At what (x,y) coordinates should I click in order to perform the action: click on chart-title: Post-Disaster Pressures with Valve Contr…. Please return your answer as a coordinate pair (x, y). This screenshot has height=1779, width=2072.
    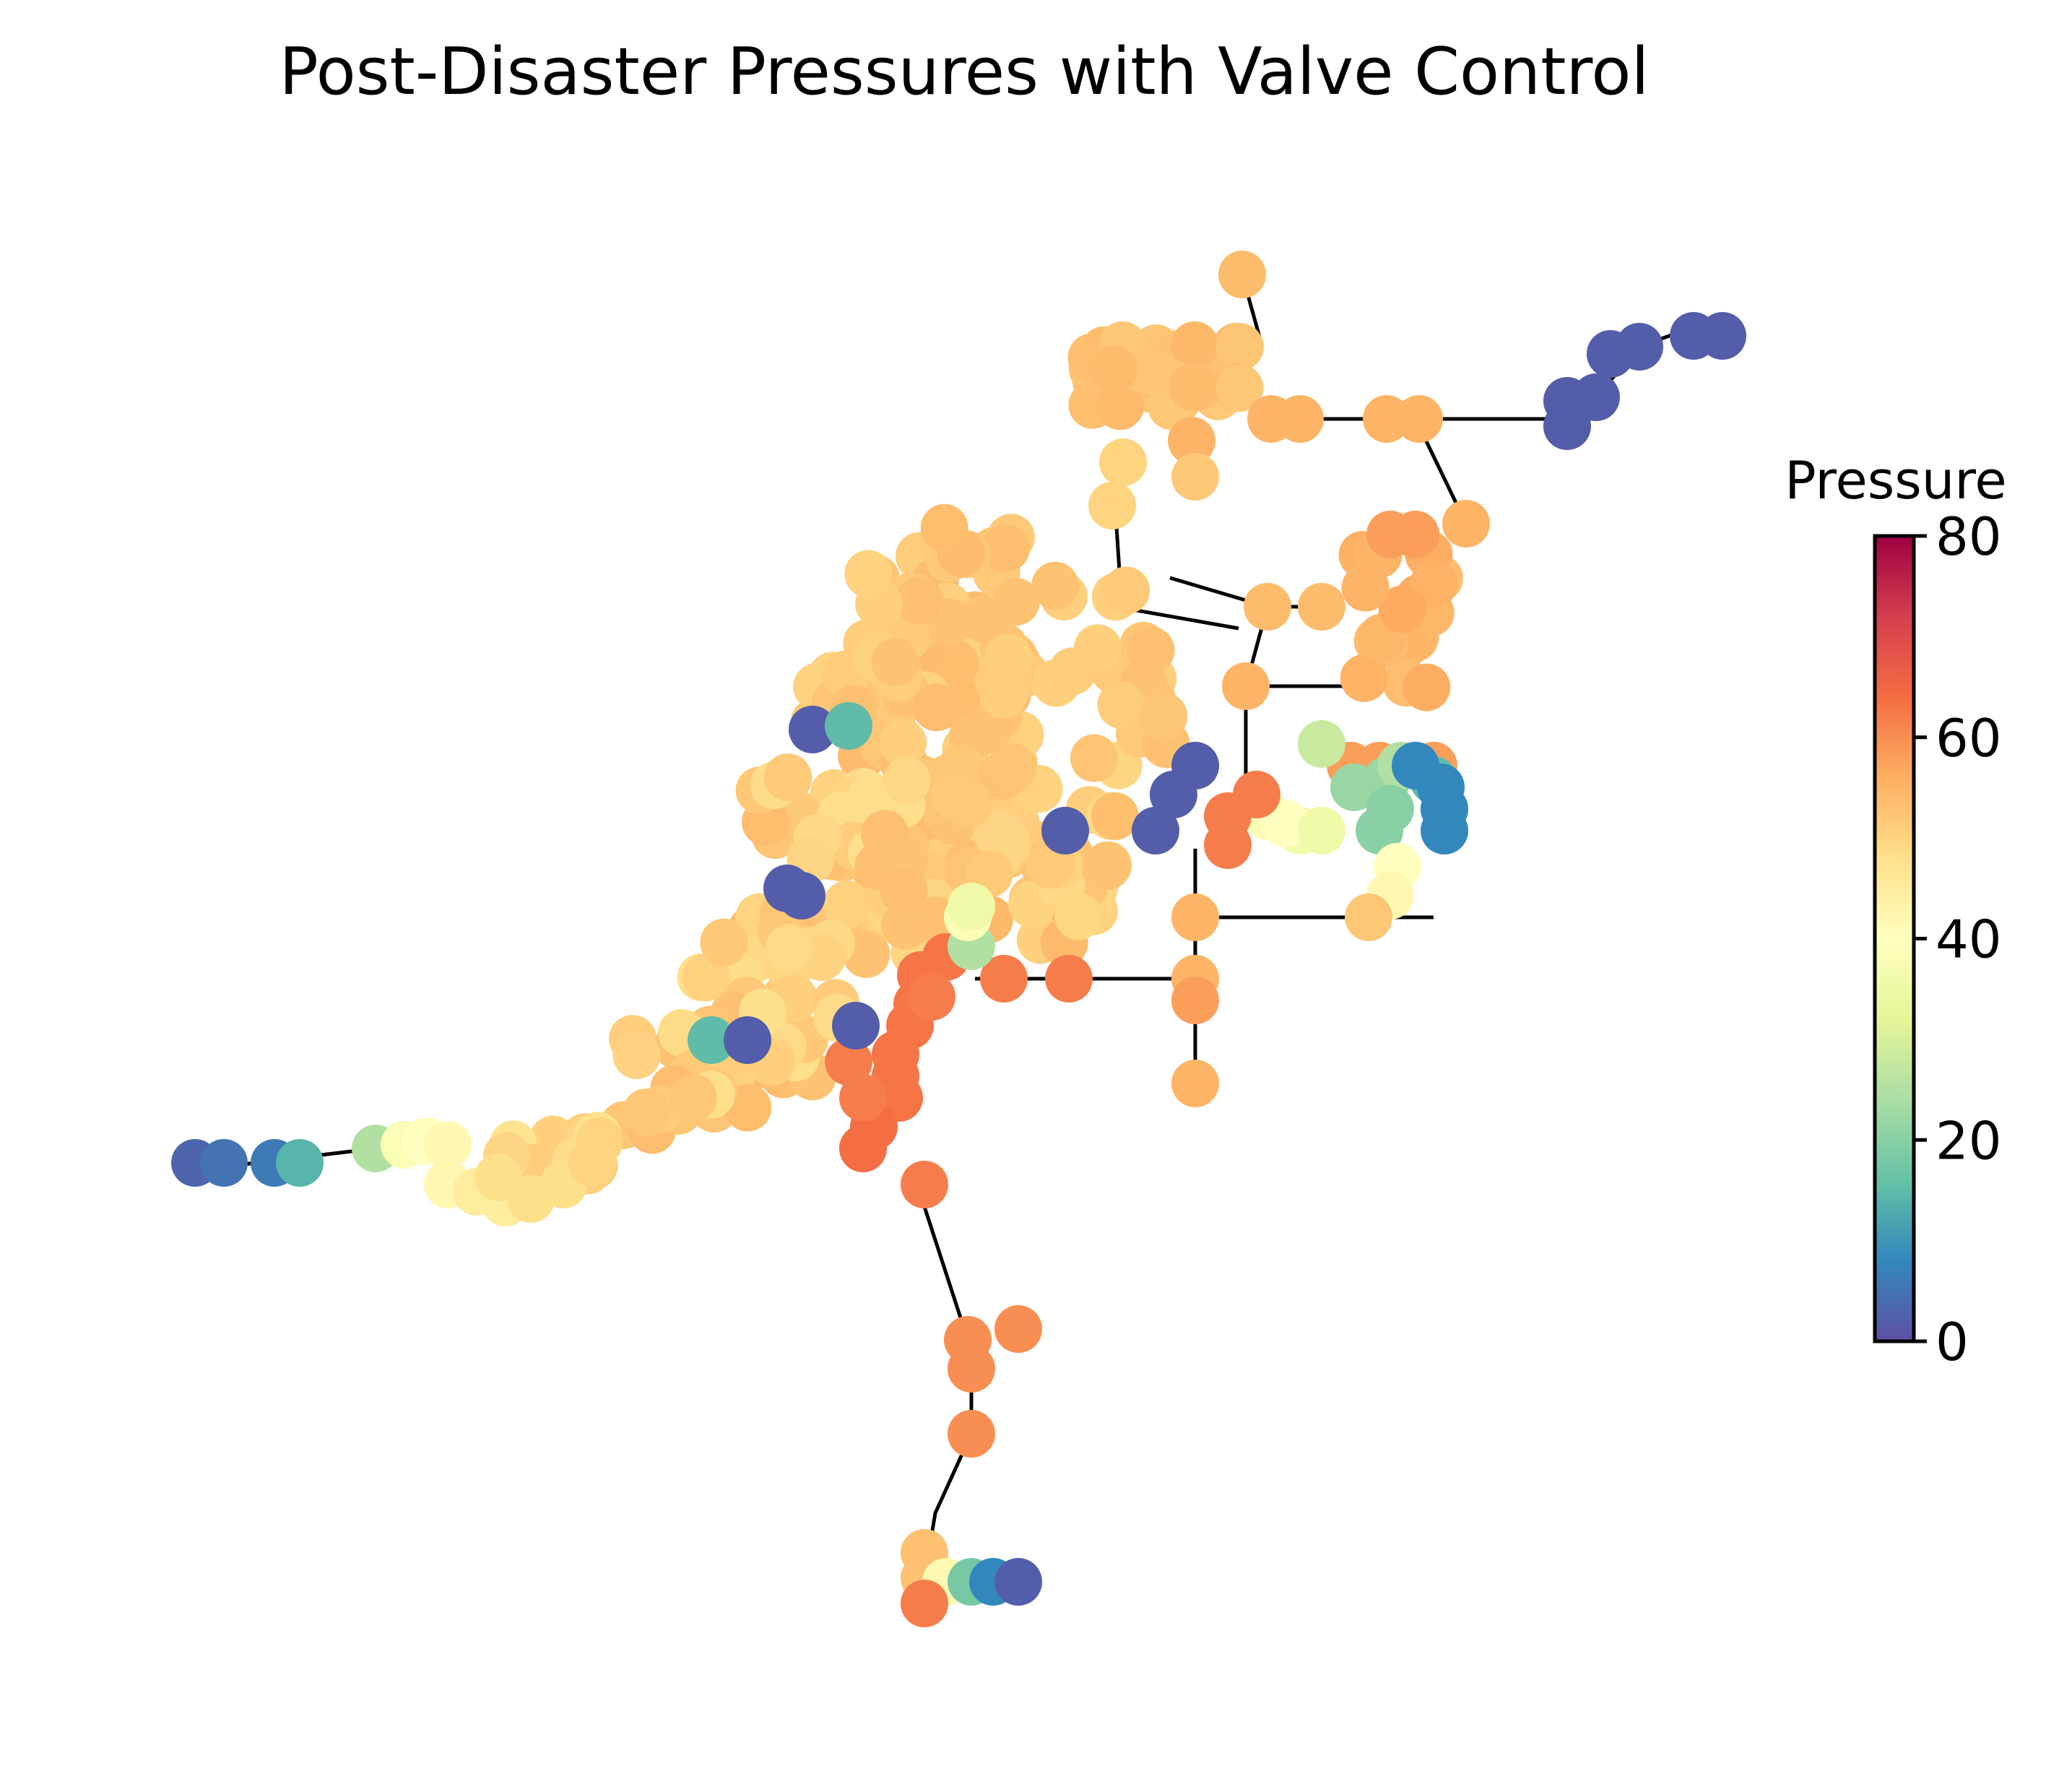
    Looking at the image, I should click on (964, 72).